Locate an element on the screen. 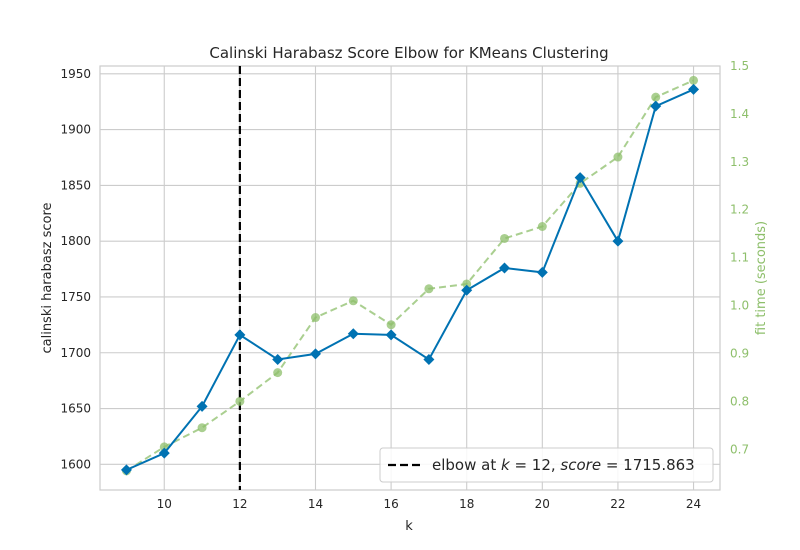 The width and height of the screenshot is (800, 550). y2-tick-label: 1.1 is located at coordinates (739, 258).